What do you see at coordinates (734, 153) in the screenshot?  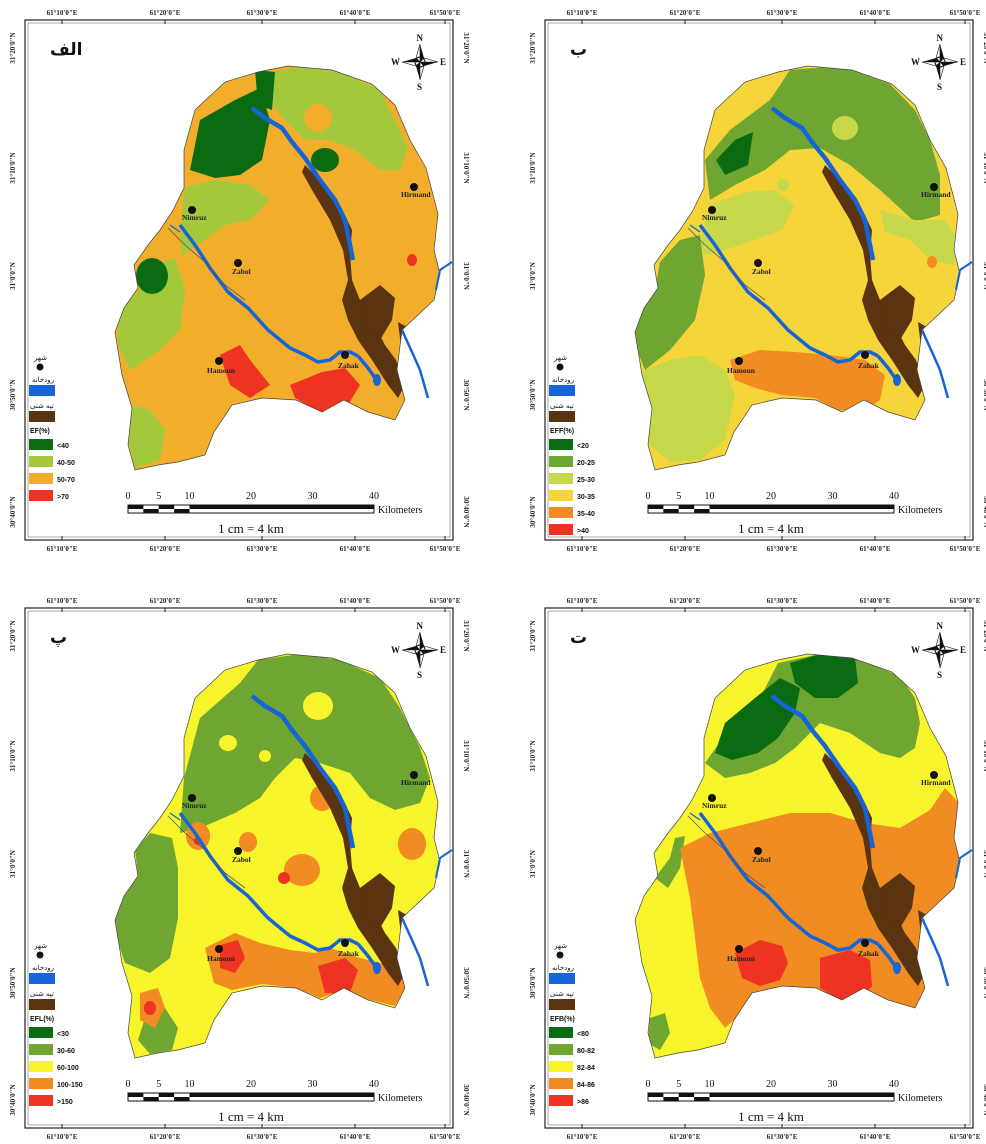 I see `zone-<20` at bounding box center [734, 153].